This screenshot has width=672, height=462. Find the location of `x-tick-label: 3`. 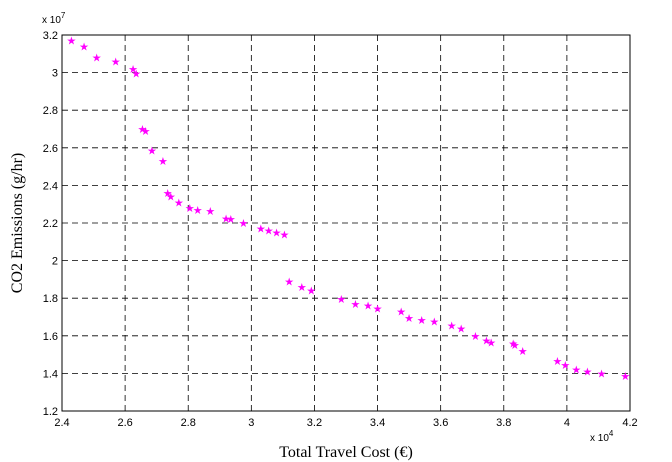

x-tick-label: 3 is located at coordinates (251, 423).